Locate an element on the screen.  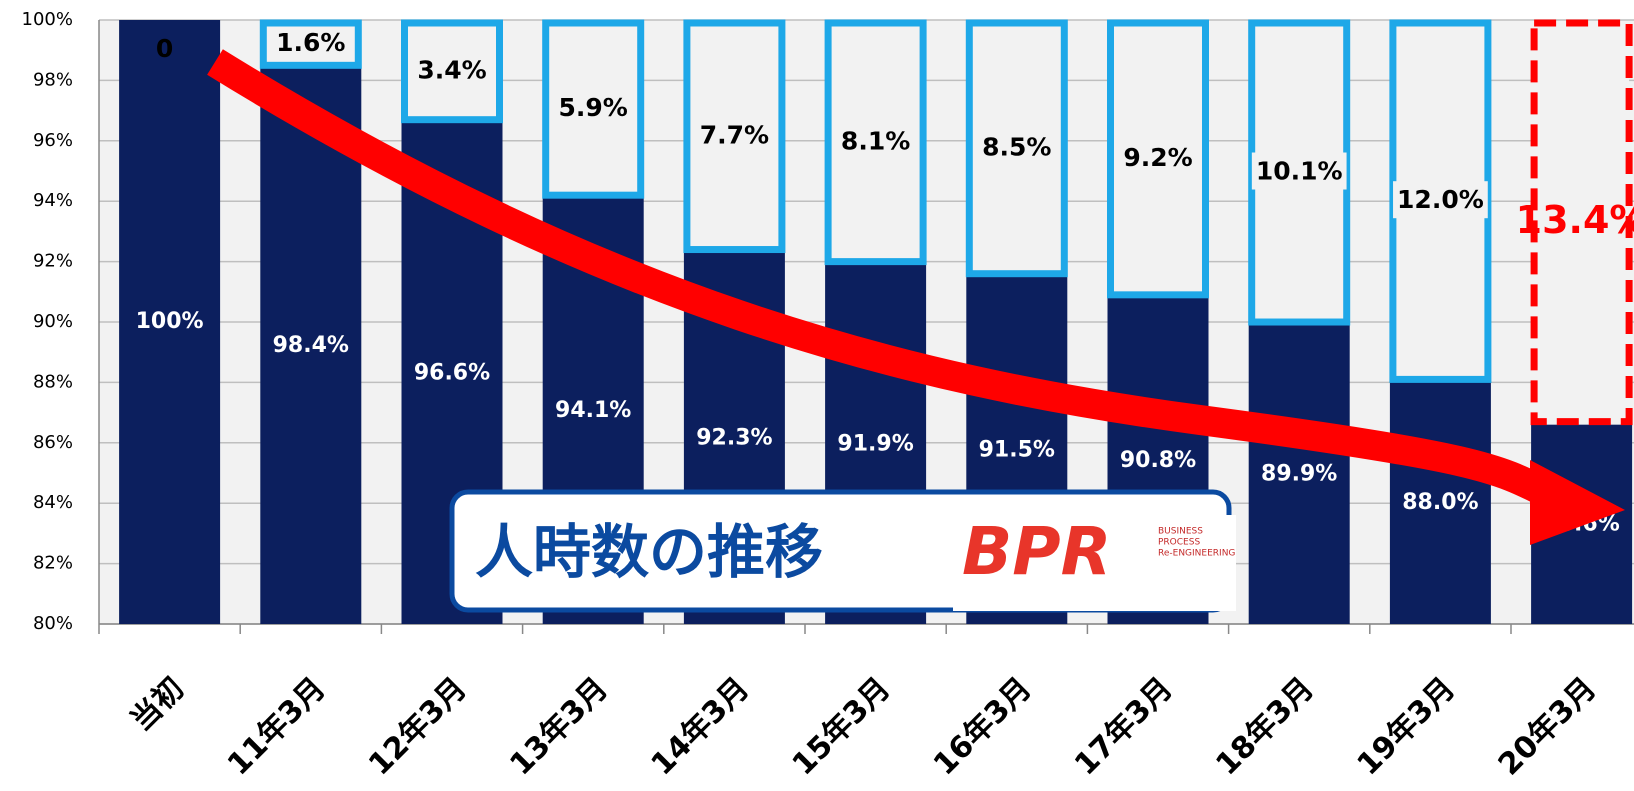
value-label: 5.9% is located at coordinates (593, 107).